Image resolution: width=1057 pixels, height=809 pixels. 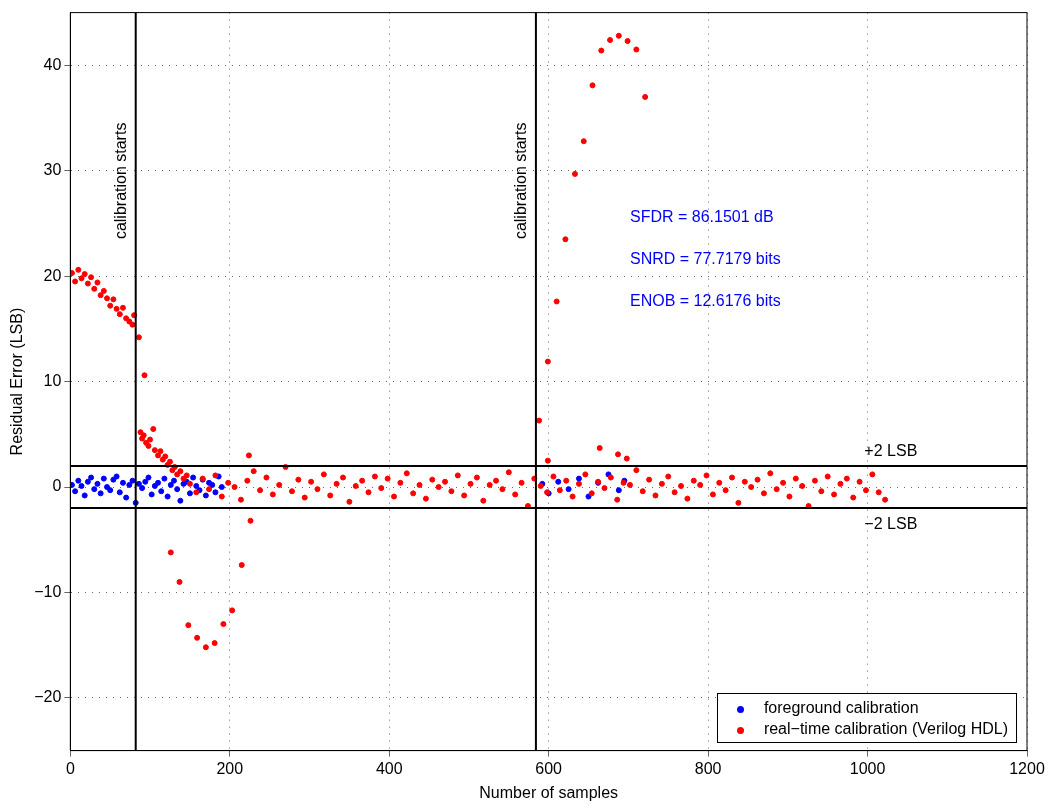 I want to click on x-tick-label: 0, so click(x=70, y=768).